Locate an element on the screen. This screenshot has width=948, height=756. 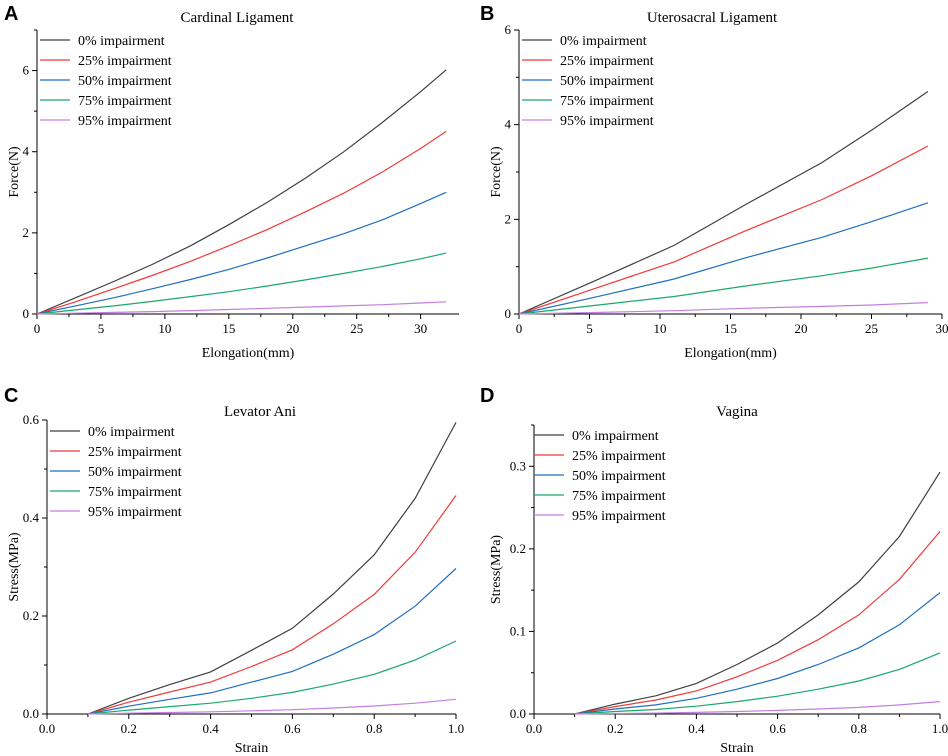
panel-letter: C is located at coordinates (11, 396).